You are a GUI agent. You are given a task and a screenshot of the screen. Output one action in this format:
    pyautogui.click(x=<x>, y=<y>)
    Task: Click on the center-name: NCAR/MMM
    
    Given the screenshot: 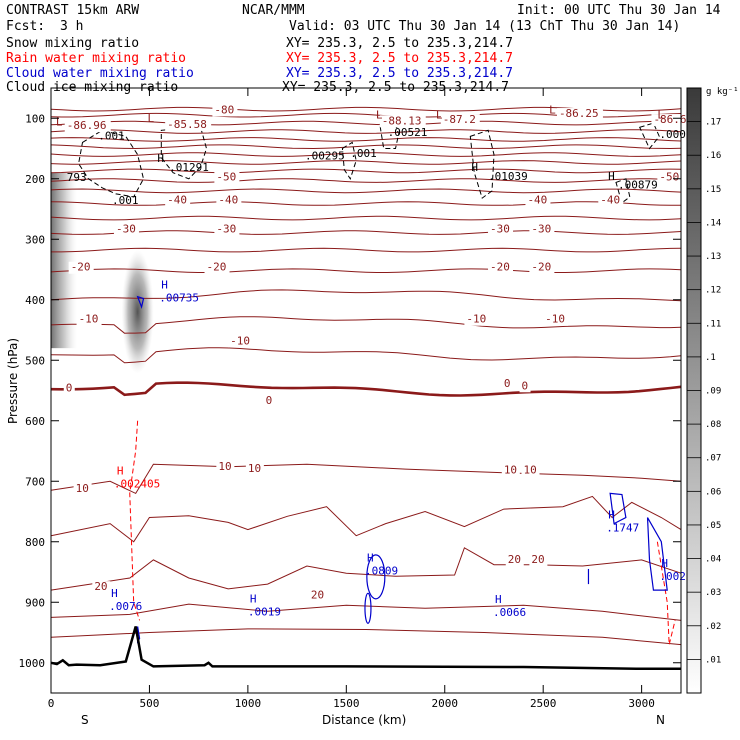 What is the action you would take?
    pyautogui.click(x=273, y=10)
    